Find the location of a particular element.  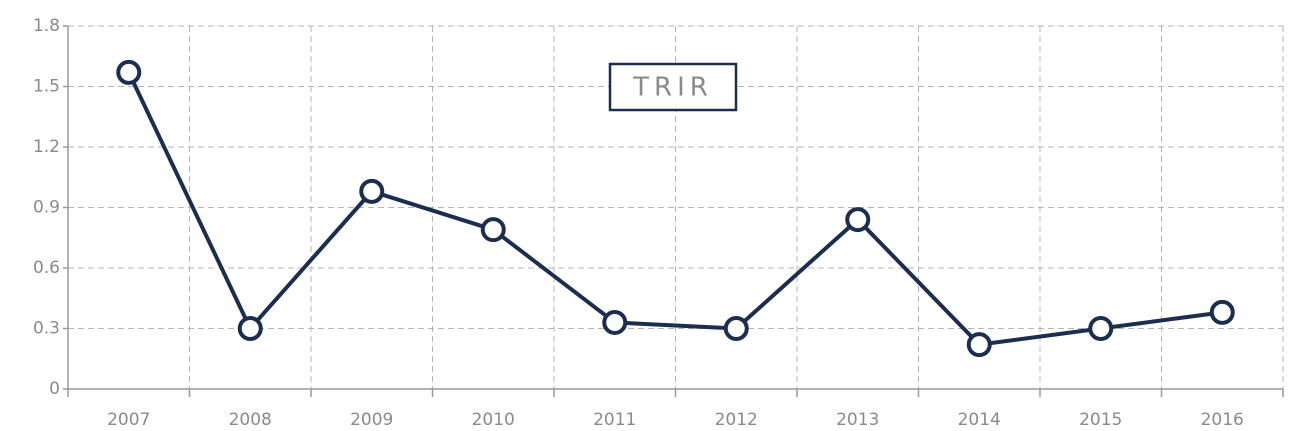

y-tick-label: 1.2 is located at coordinates (46, 147).